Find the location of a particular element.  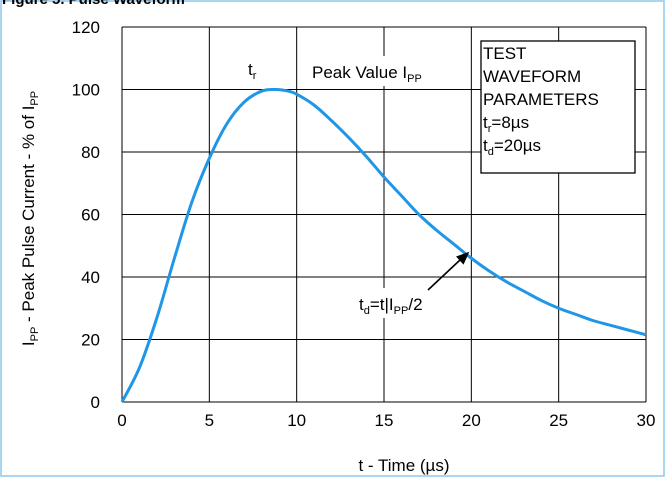

td-arrow-line is located at coordinates (444, 274).